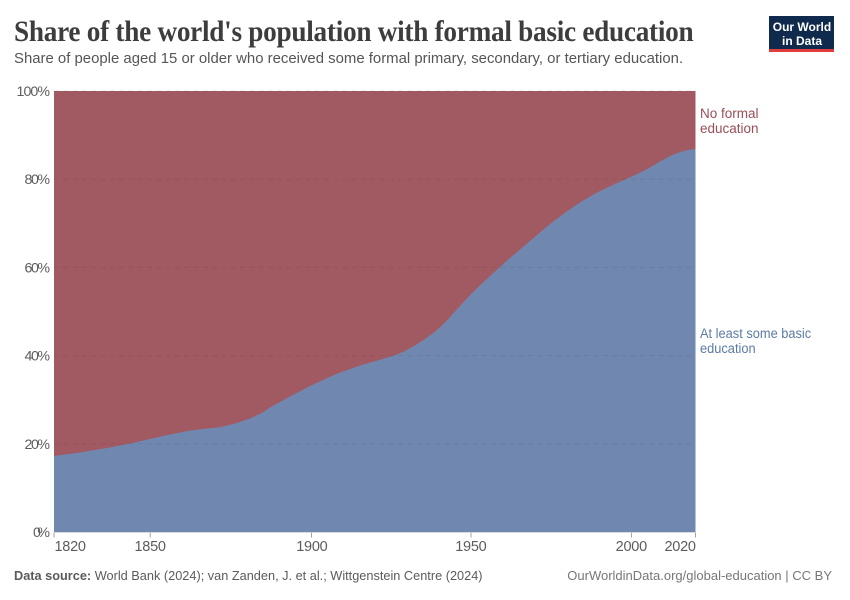  Describe the element at coordinates (38, 357) in the screenshot. I see `svg-text: 40%` at that location.